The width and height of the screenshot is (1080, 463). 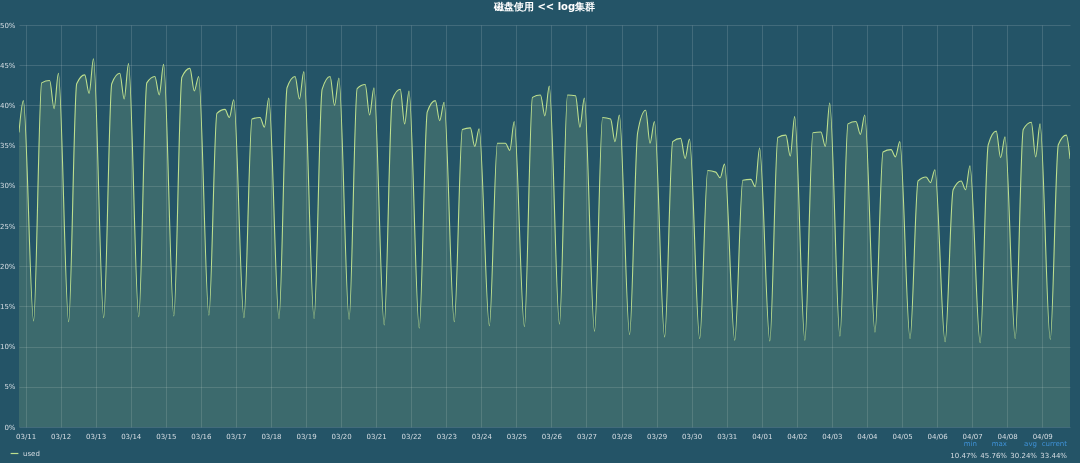 I want to click on chart-title: 磁盘使用 << log集群, so click(x=544, y=6).